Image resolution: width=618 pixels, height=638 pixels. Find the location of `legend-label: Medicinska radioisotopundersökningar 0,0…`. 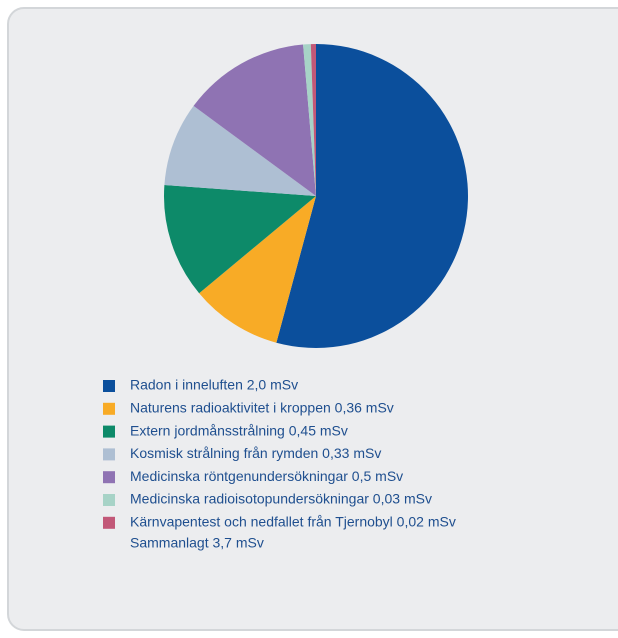

legend-label: Medicinska radioisotopundersökningar 0,0… is located at coordinates (281, 499).